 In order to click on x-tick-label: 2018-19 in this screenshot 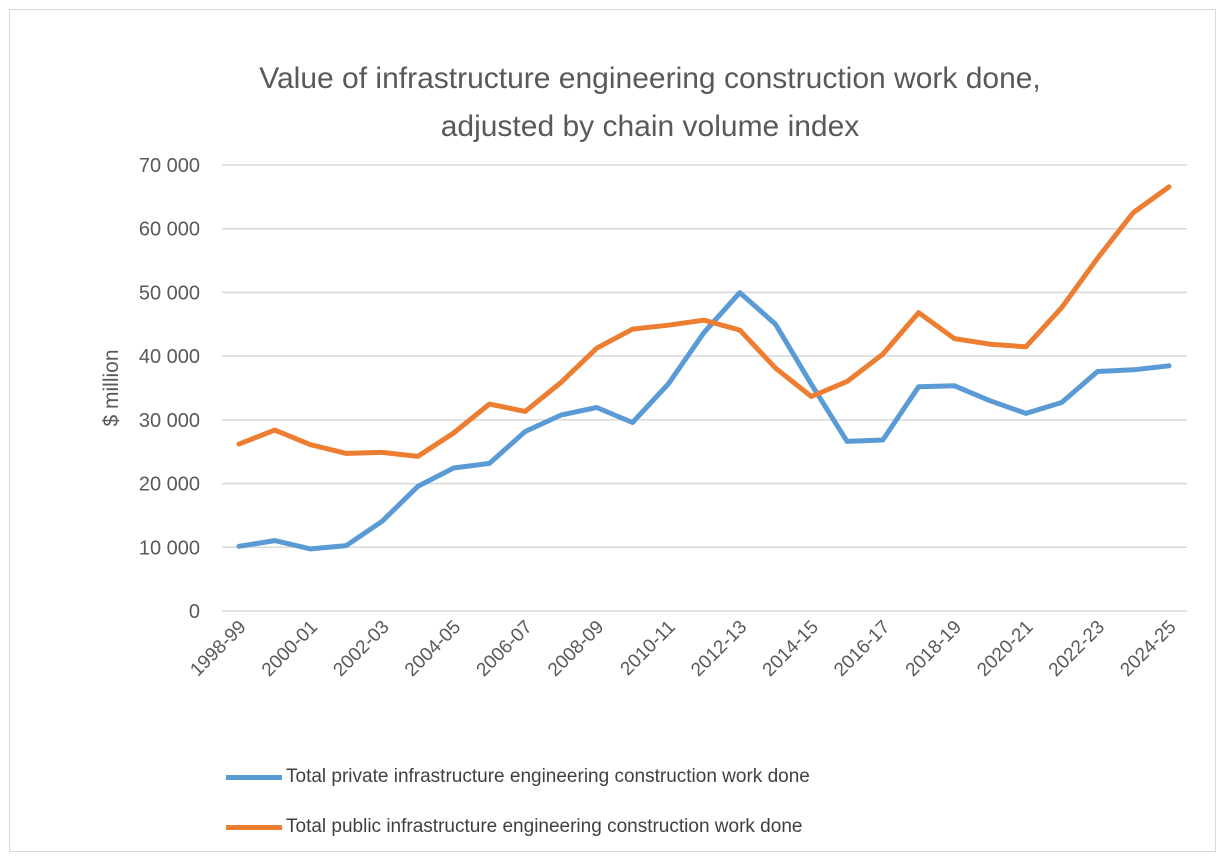, I will do `click(934, 649)`.